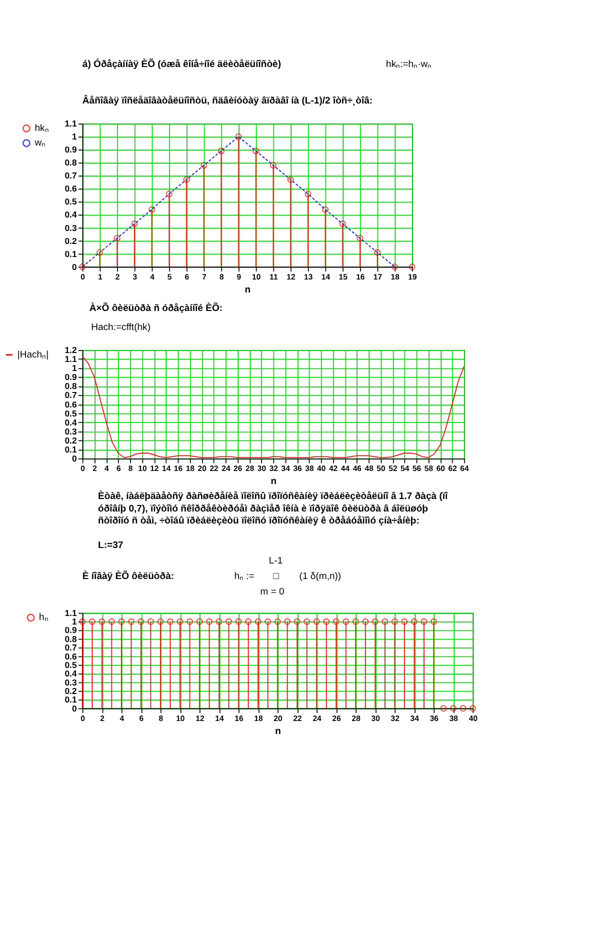 Image resolution: width=589 pixels, height=925 pixels. What do you see at coordinates (381, 469) in the screenshot?
I see `x-tick-label: 50` at bounding box center [381, 469].